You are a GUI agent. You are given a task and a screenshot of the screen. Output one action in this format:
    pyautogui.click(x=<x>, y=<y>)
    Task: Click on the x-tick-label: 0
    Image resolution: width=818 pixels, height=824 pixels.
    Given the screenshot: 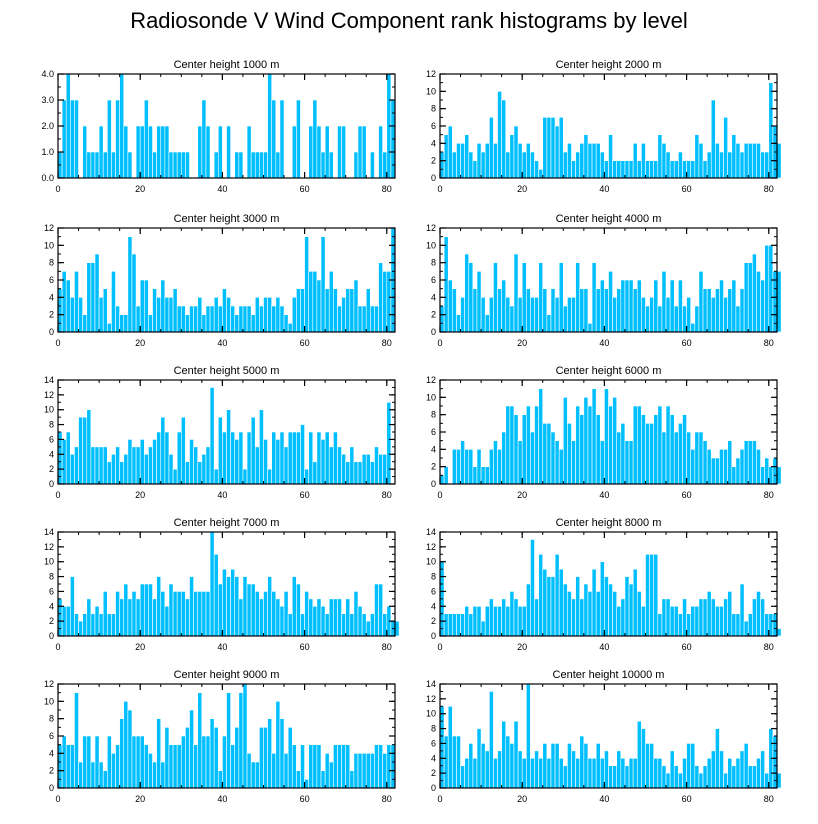 What is the action you would take?
    pyautogui.click(x=439, y=343)
    